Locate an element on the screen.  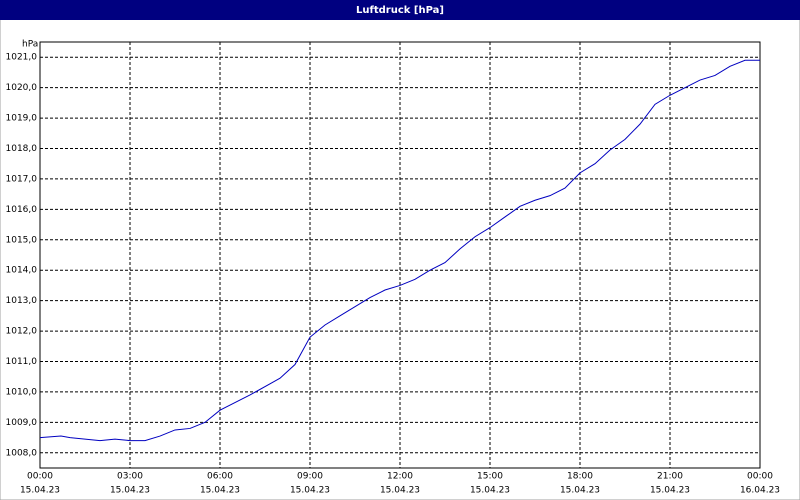
x-tick-label: 18:00 is located at coordinates (580, 477).